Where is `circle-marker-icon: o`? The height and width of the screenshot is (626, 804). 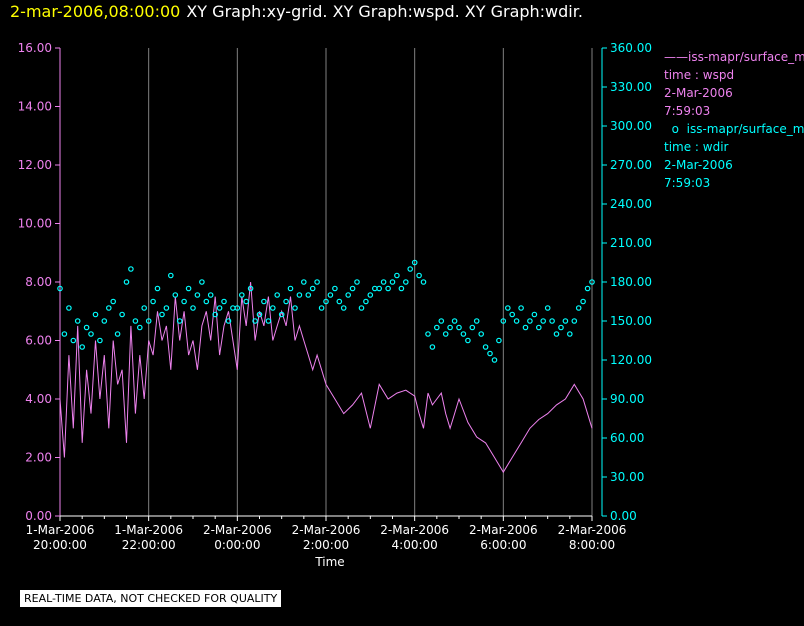 circle-marker-icon: o is located at coordinates (675, 129).